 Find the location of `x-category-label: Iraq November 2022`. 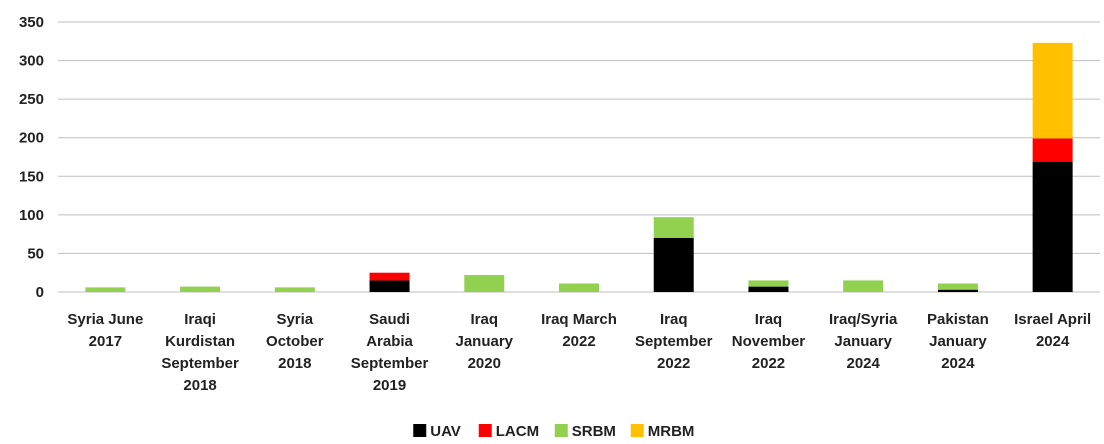

x-category-label: Iraq November 2022 is located at coordinates (769, 341).